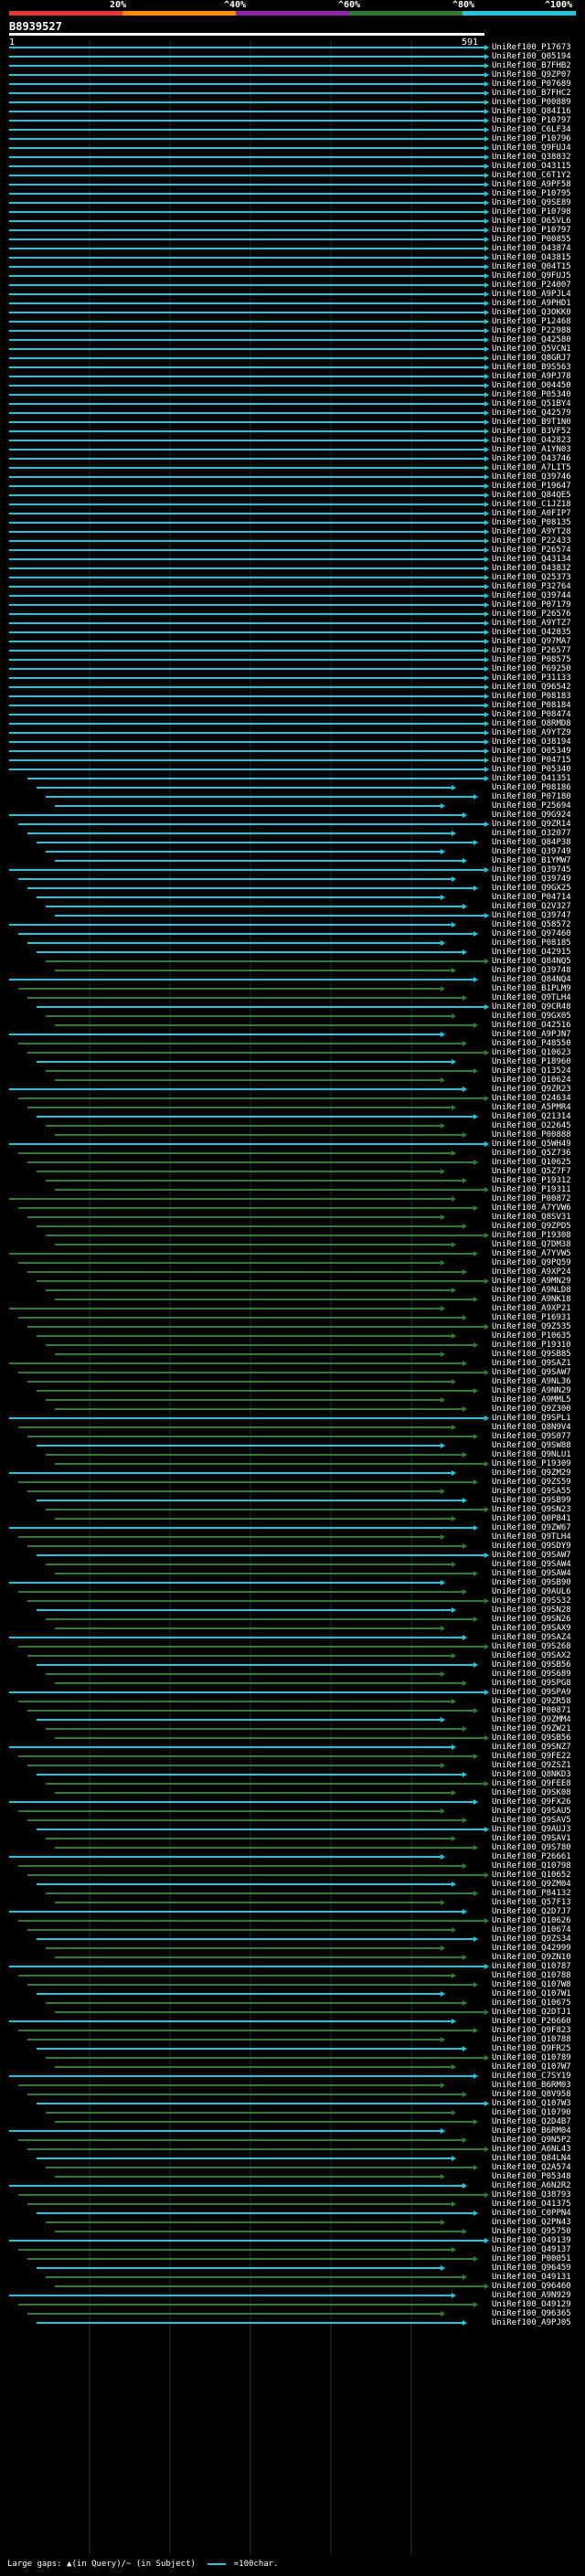 The image size is (585, 2576). What do you see at coordinates (532, 1098) in the screenshot?
I see `hit-label: UniRef100_O24634` at bounding box center [532, 1098].